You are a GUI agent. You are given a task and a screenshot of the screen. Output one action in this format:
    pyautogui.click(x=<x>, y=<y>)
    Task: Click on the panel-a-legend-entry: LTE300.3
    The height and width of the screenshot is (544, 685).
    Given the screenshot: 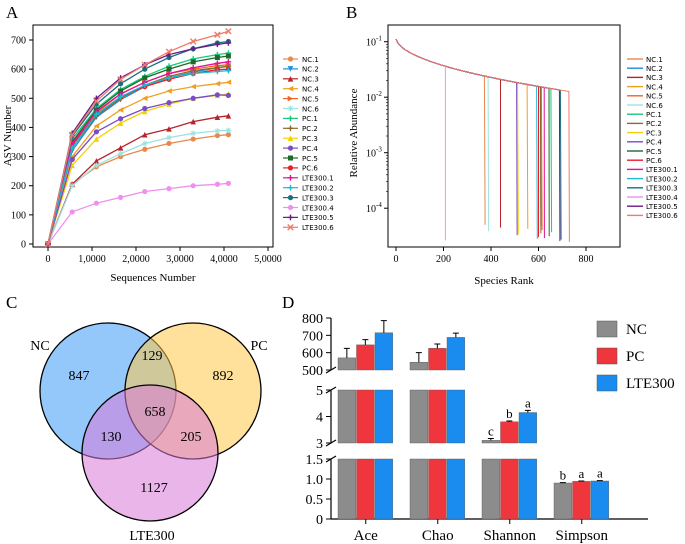 What is the action you would take?
    pyautogui.click(x=308, y=198)
    